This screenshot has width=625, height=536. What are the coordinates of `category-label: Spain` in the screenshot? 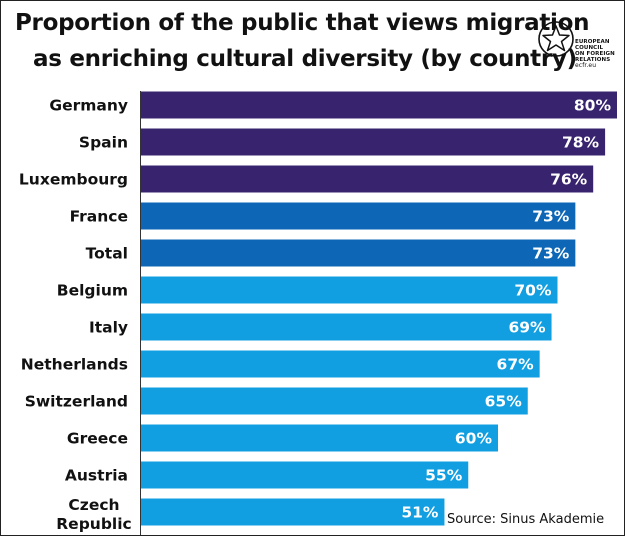 It's located at (103, 143).